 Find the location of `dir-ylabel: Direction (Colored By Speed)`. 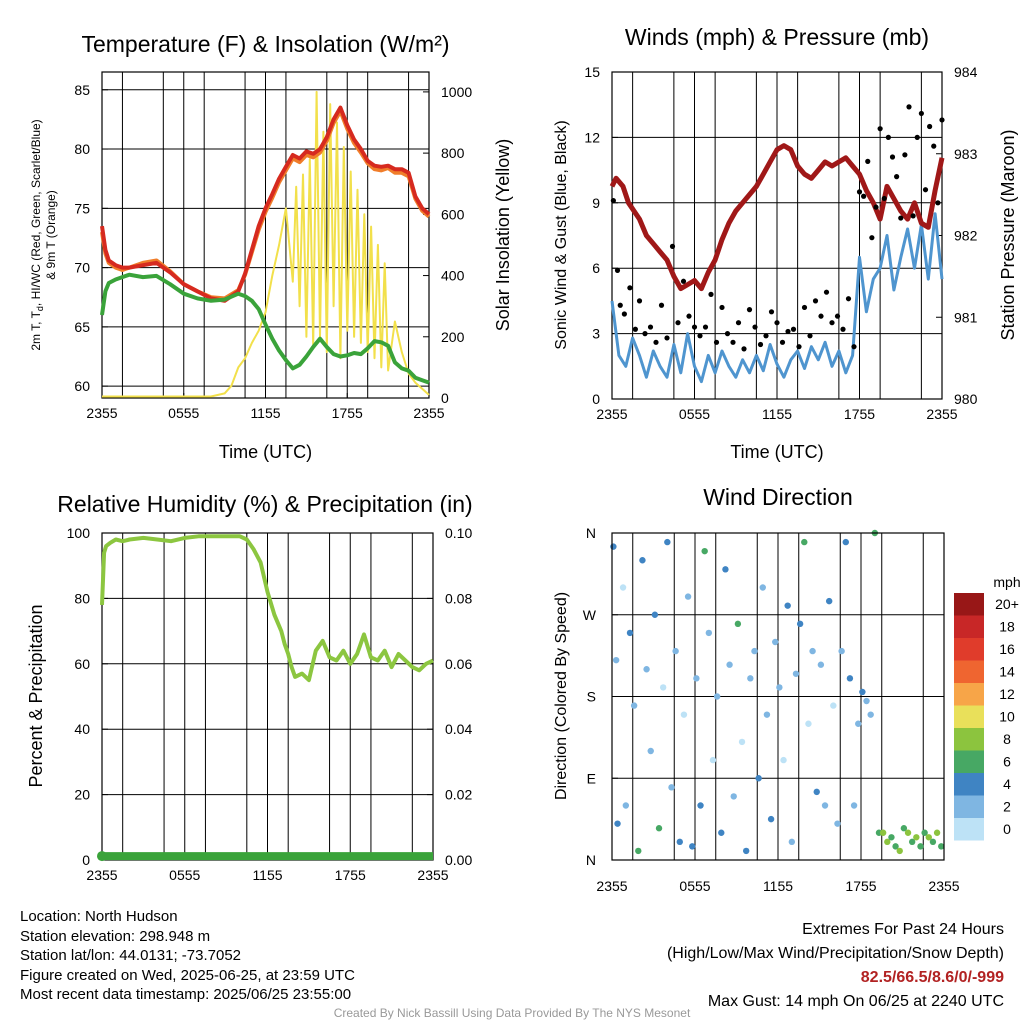

dir-ylabel: Direction (Colored By Speed) is located at coordinates (561, 696).